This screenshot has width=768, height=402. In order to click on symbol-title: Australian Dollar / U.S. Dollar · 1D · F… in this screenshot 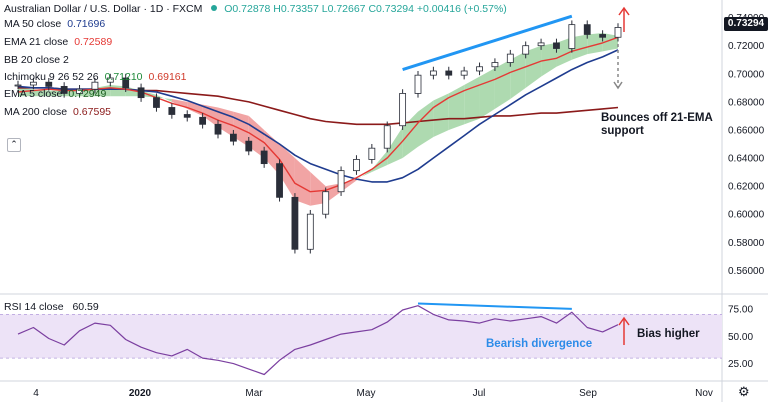, I will do `click(103, 9)`.